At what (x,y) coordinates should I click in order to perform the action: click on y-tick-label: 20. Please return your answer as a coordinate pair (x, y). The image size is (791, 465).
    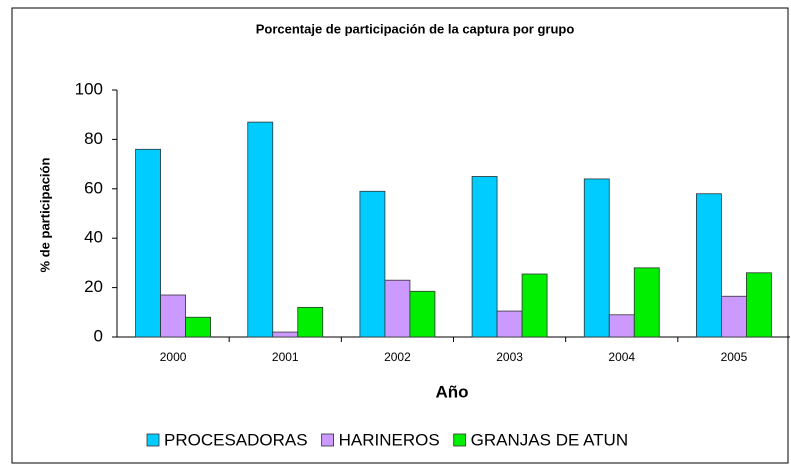
    Looking at the image, I should click on (93, 286).